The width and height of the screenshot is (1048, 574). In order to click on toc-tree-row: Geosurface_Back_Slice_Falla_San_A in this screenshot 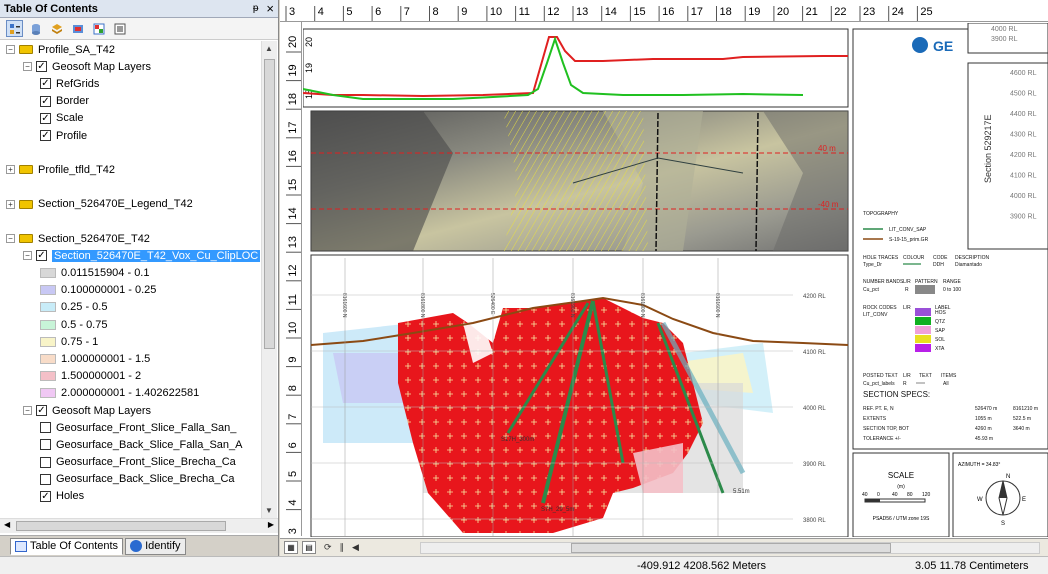, I will do `click(130, 444)`.